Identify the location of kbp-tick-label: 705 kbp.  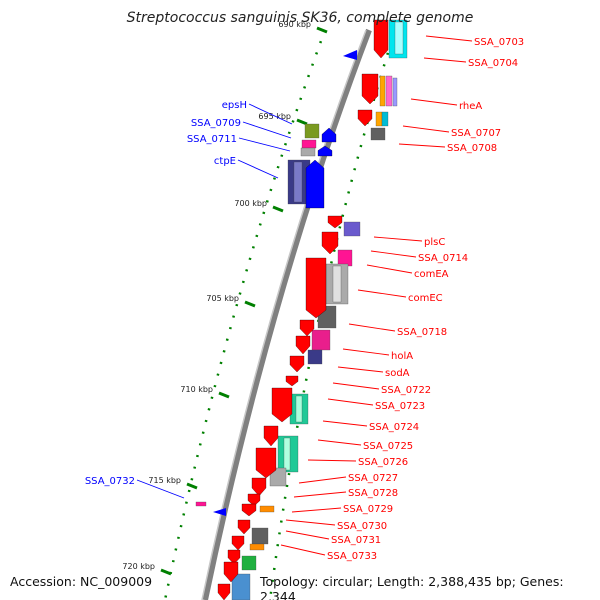
(222, 298).